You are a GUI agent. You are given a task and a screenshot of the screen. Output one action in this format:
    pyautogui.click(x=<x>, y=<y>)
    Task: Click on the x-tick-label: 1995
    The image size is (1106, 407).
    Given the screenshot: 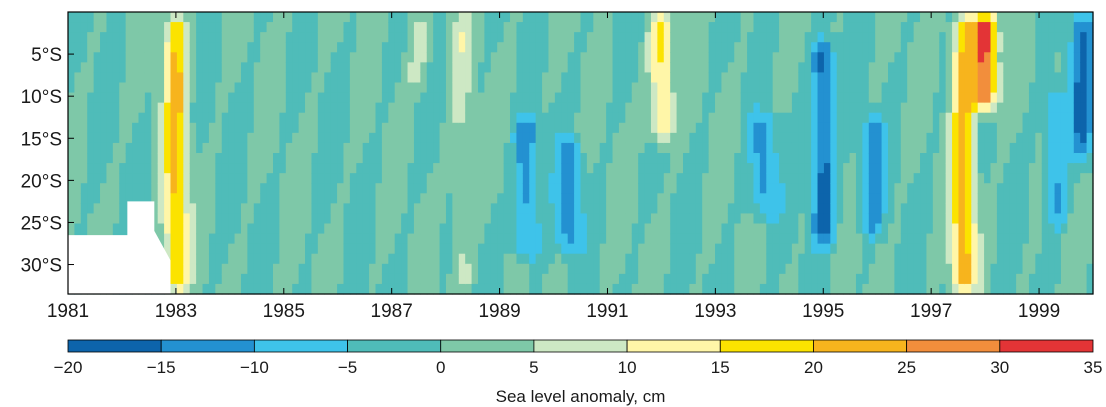 What is the action you would take?
    pyautogui.click(x=823, y=311)
    